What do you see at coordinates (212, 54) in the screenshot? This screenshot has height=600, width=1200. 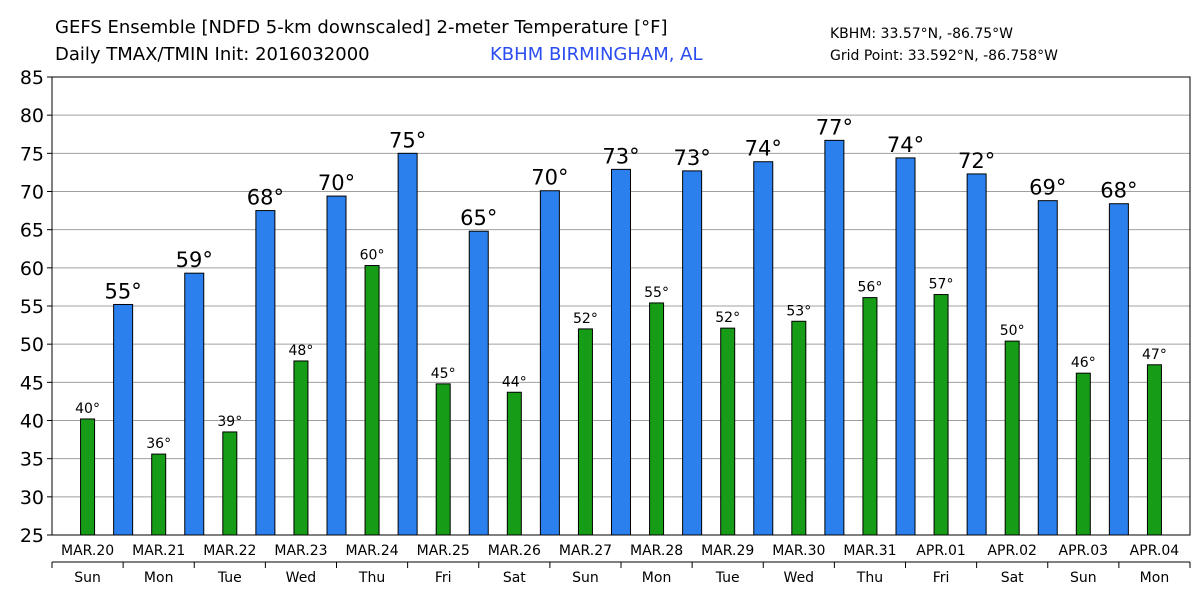 I see `chart-subtitle: Daily TMAX/TMIN Init: 2016032000` at bounding box center [212, 54].